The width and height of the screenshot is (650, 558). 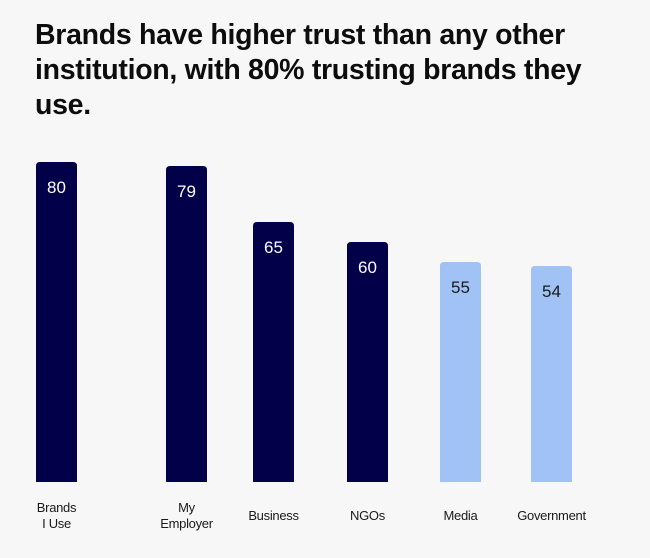 What do you see at coordinates (551, 291) in the screenshot?
I see `value-label-5: 54` at bounding box center [551, 291].